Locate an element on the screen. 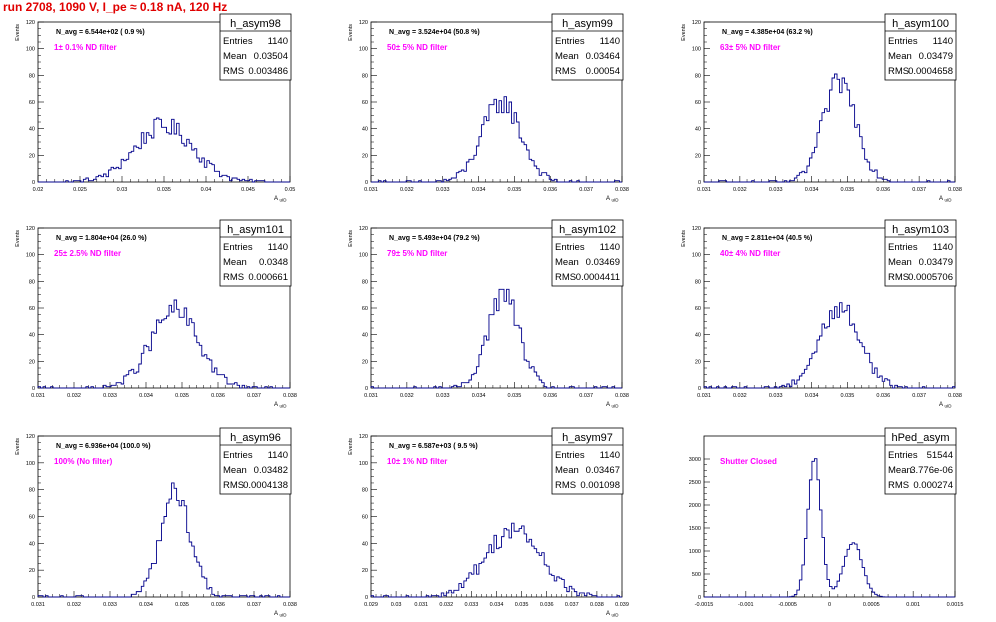 This screenshot has height=622, width=996. stats-value-rms: 0.001098 is located at coordinates (600, 485).